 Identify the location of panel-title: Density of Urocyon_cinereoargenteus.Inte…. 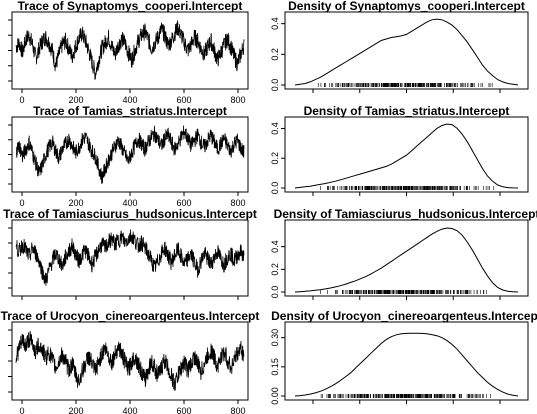
(404, 316).